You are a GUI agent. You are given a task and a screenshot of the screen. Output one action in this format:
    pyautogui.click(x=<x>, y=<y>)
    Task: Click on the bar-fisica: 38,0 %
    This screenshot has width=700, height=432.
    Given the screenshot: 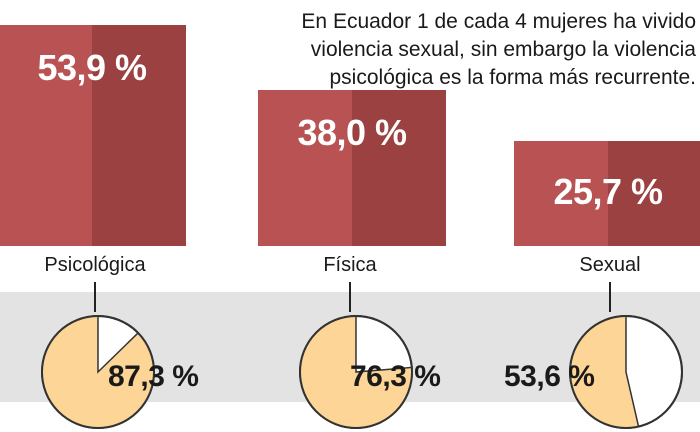 What is the action you would take?
    pyautogui.click(x=352, y=168)
    